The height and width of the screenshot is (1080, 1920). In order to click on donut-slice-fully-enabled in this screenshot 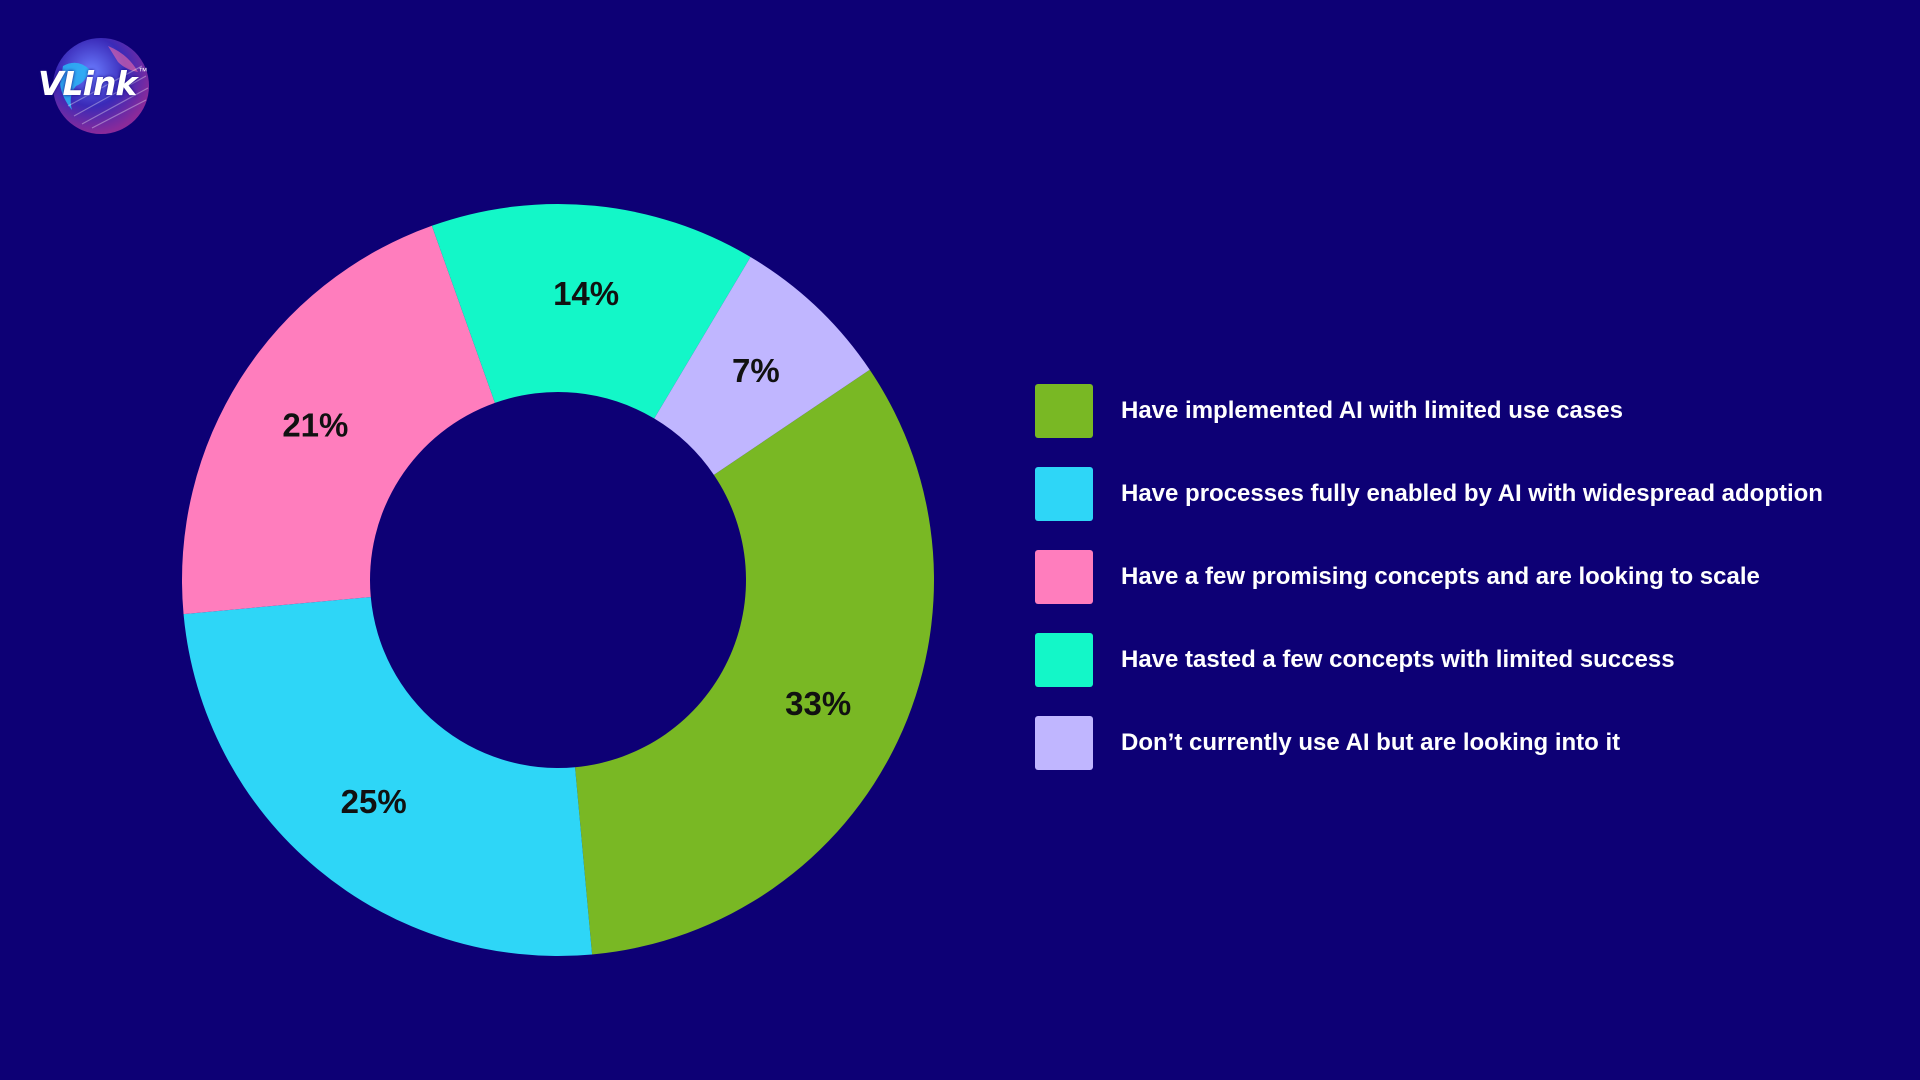, I will do `click(388, 776)`.